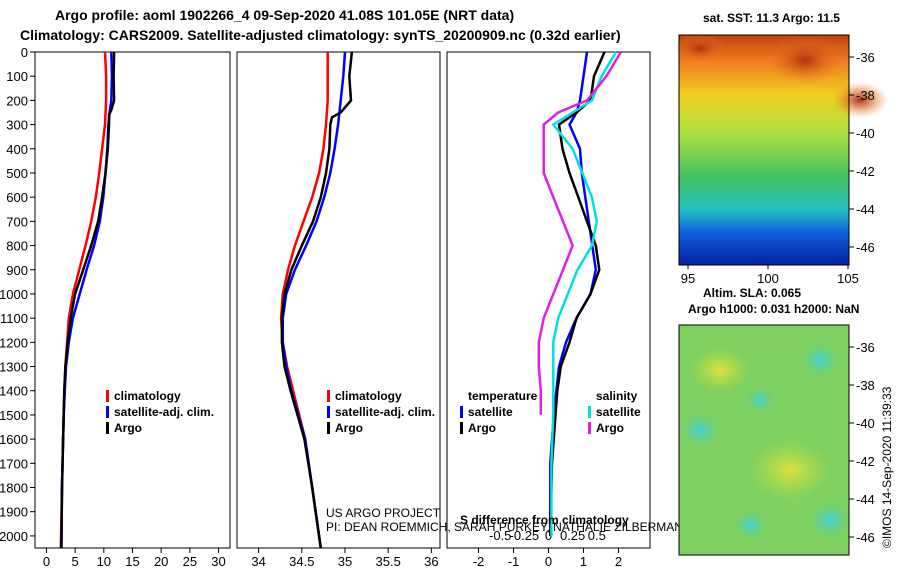 Image resolution: width=900 pixels, height=580 pixels. I want to click on legend-title-salinity: salinity, so click(617, 396).